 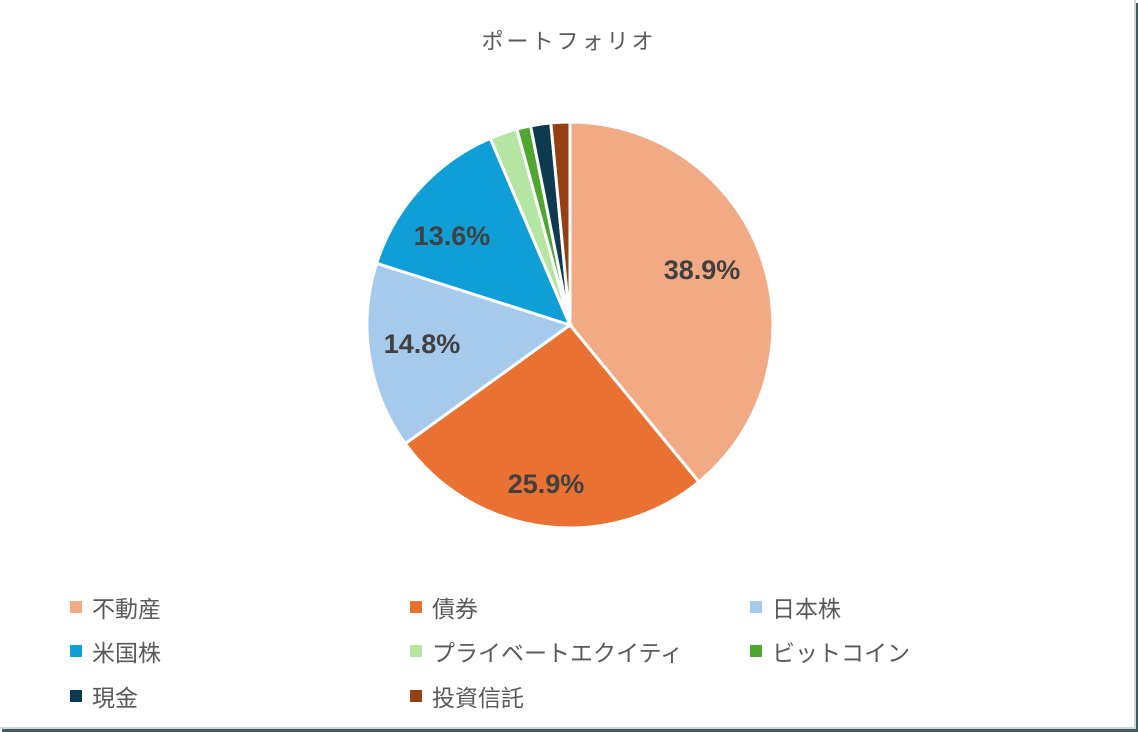 I want to click on legend-label: 不動産, so click(x=126, y=610).